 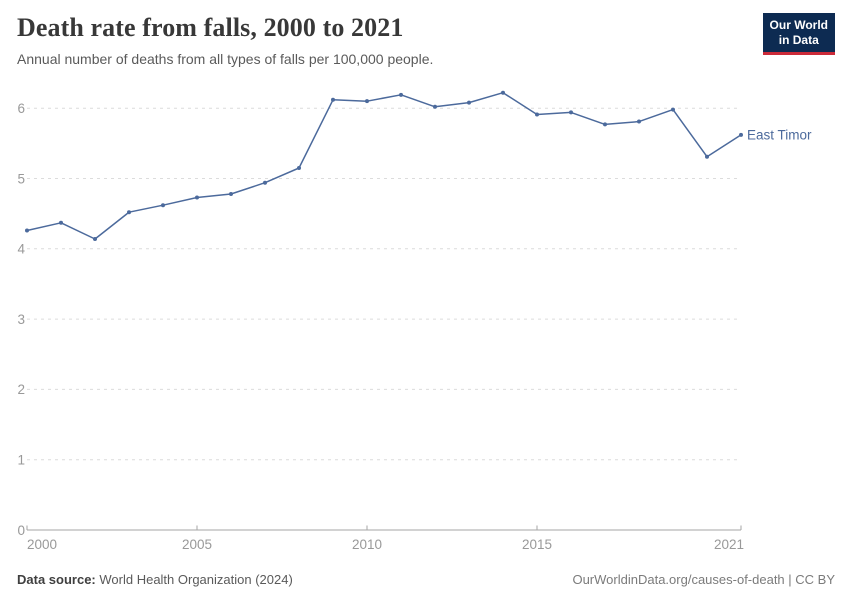 I want to click on y-axis-tick-label-6: 6, so click(x=21, y=108).